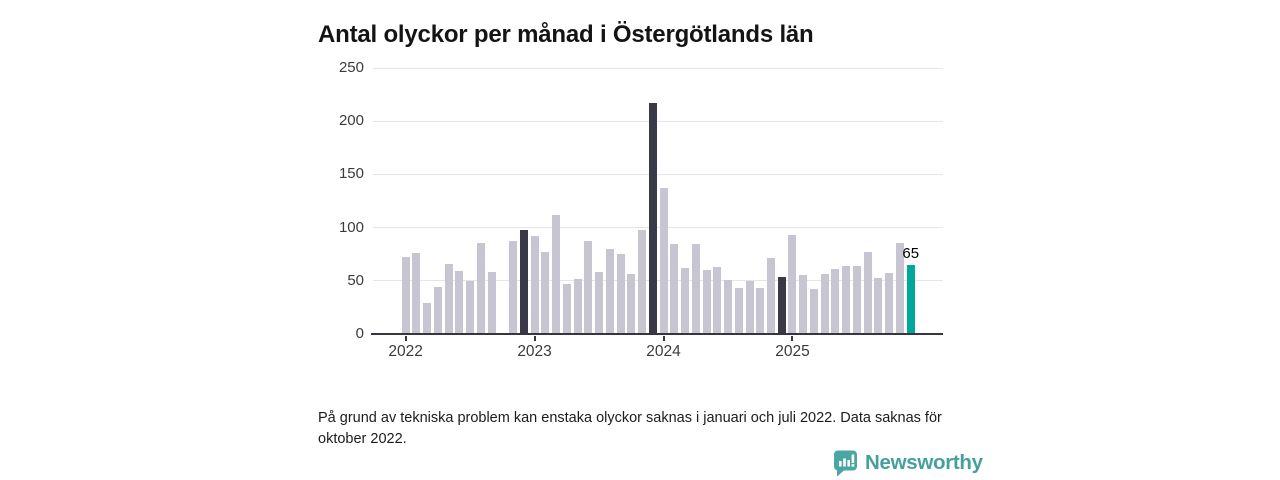  Describe the element at coordinates (663, 351) in the screenshot. I see `x-tick-label-2024: 2024` at that location.